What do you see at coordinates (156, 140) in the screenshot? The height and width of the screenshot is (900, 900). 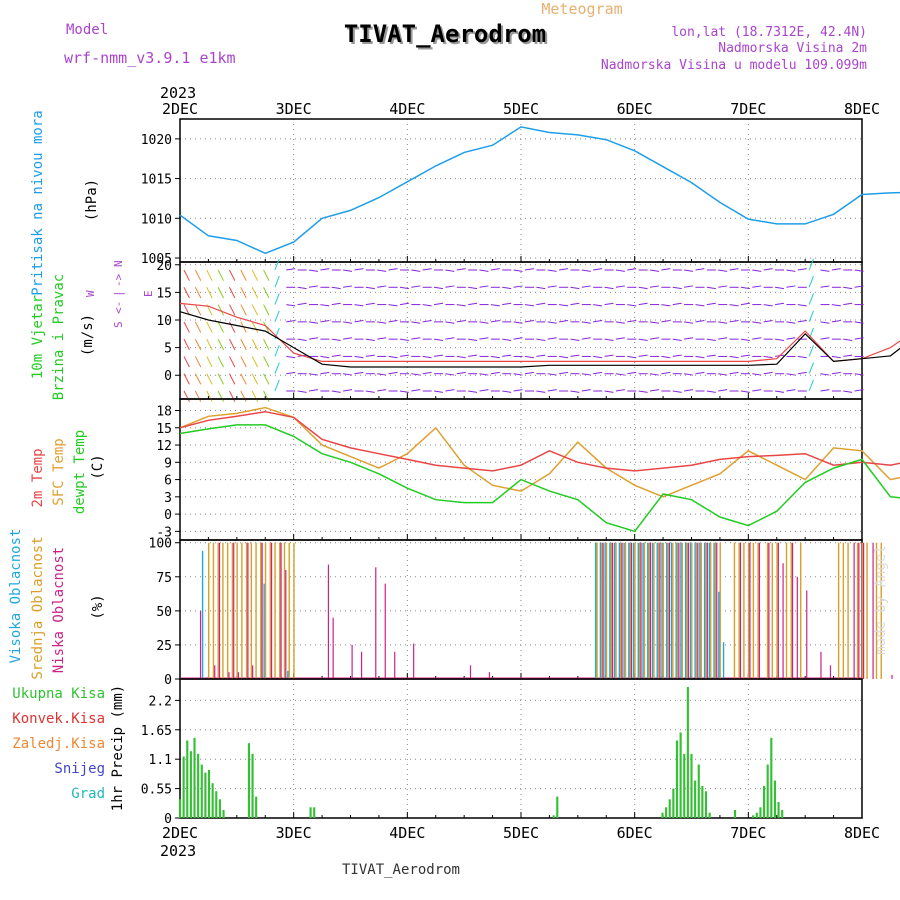 I see `y-tick-label: 1020` at bounding box center [156, 140].